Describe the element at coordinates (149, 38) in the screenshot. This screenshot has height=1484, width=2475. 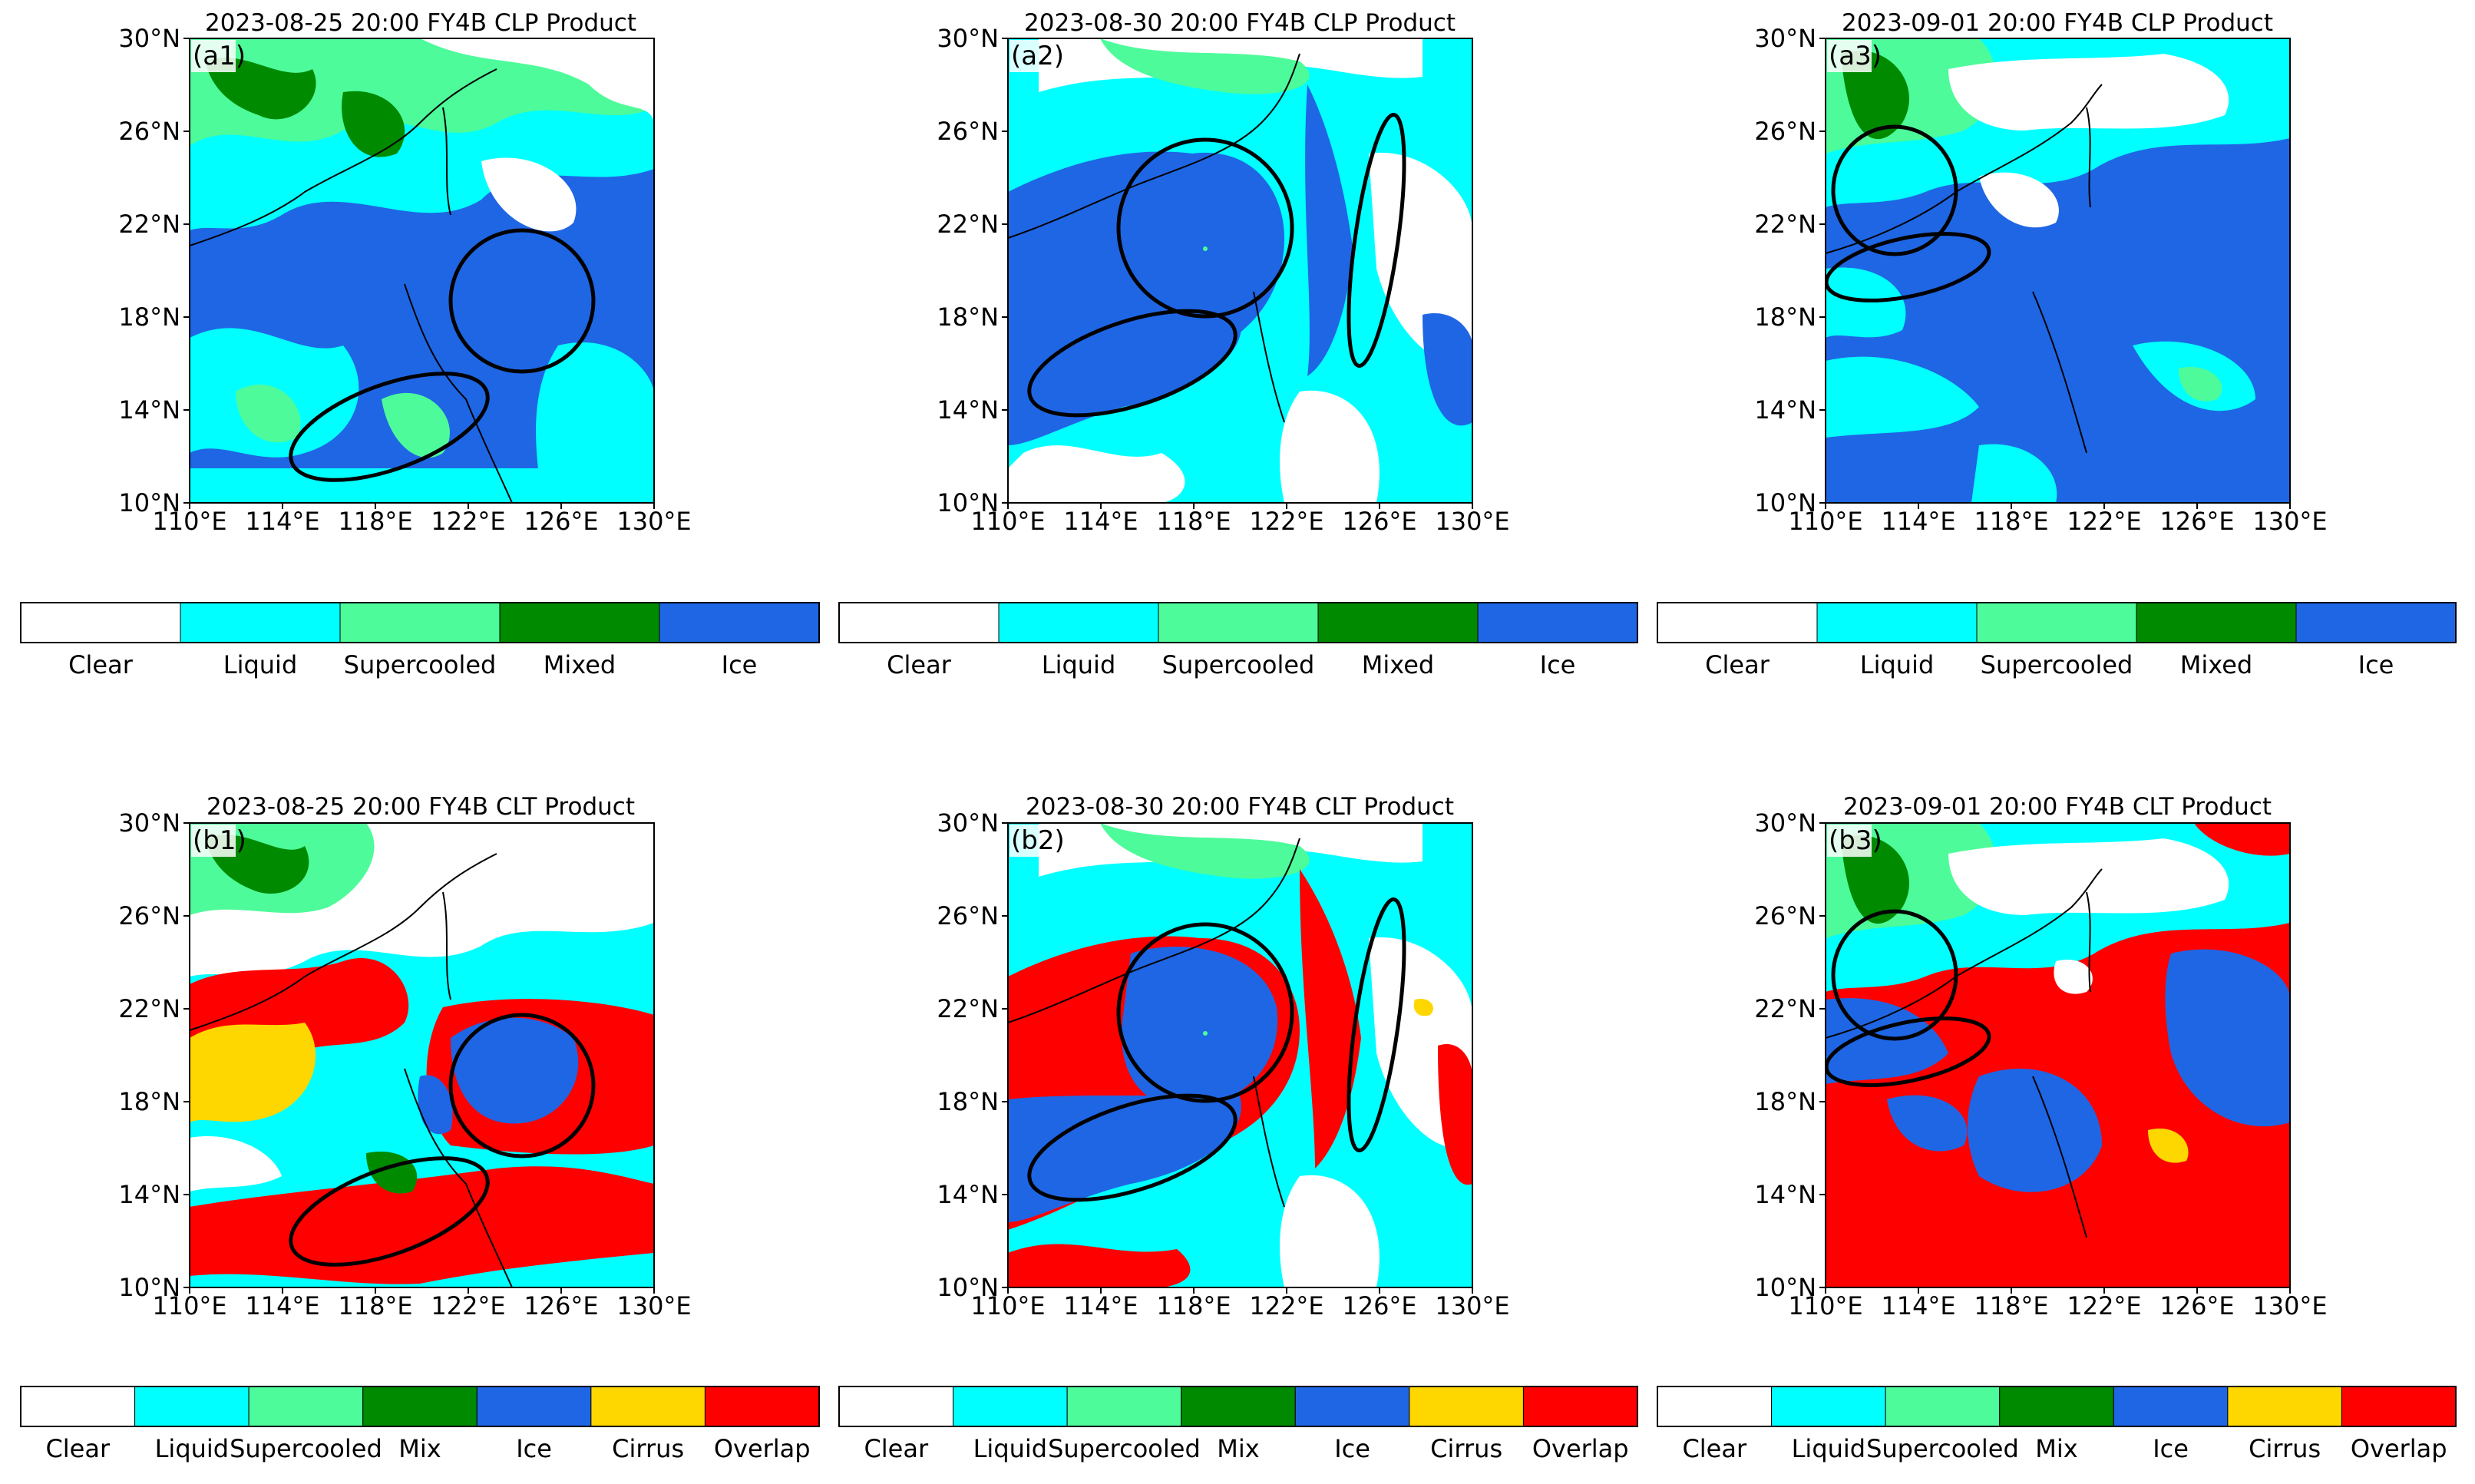
I see `lat-tick-label: 30°N` at that location.